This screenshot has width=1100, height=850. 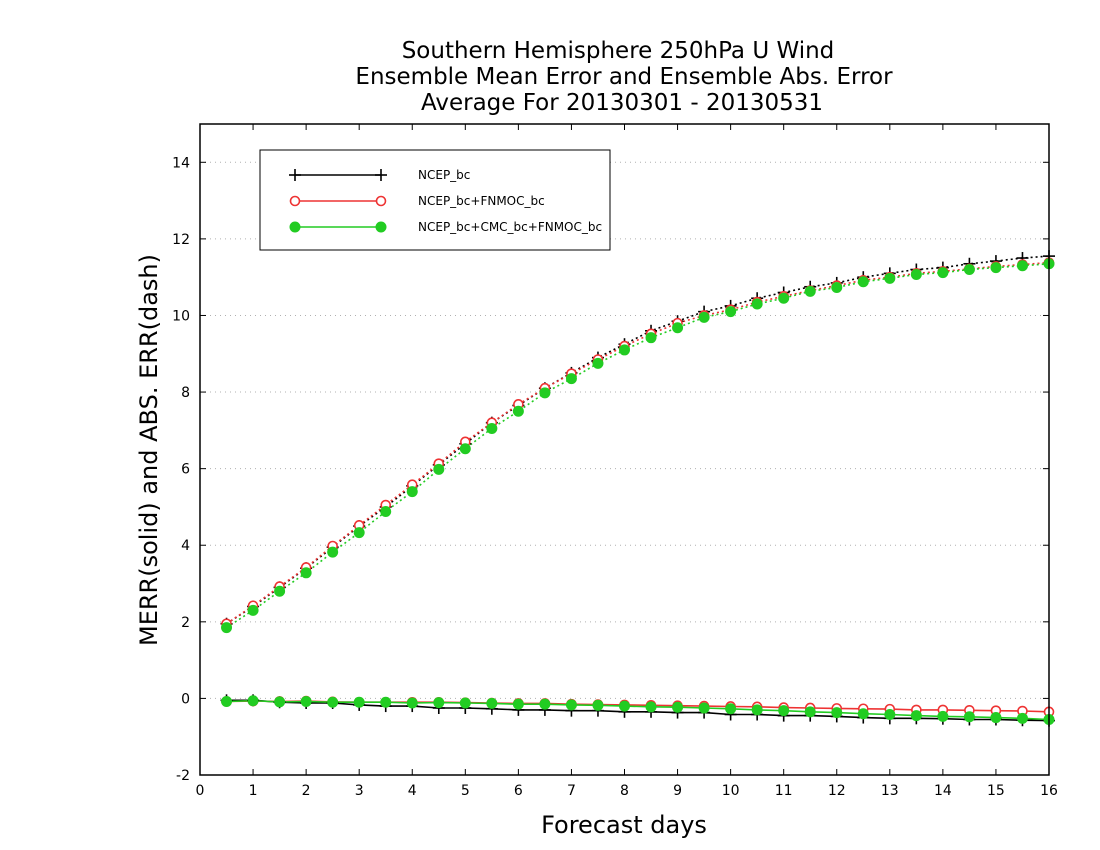 I want to click on chart-title-line-1: Southern Hemisphere 250hPa U Wind, so click(x=618, y=51).